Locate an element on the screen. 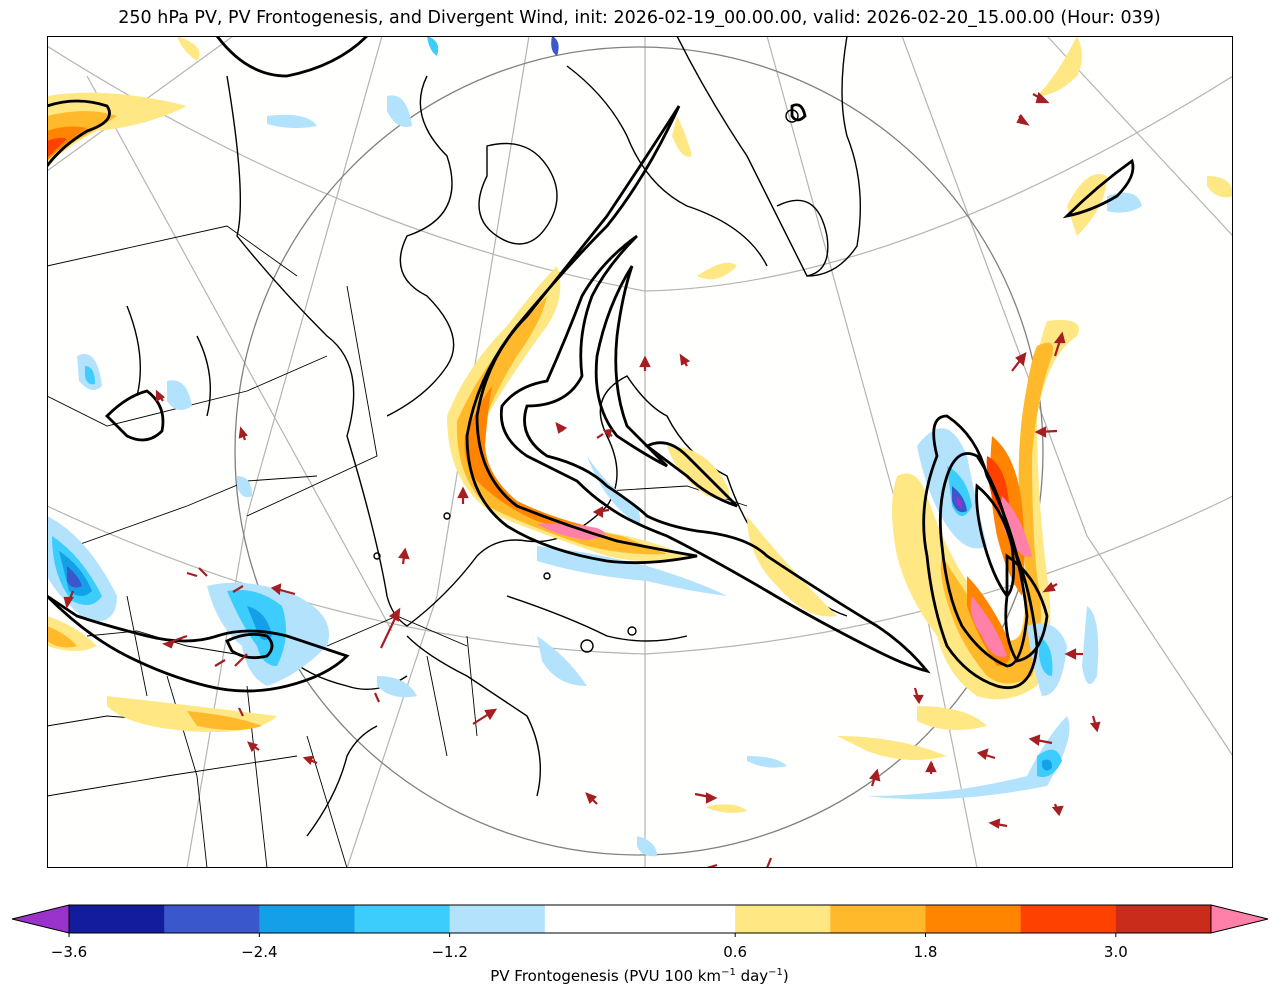 Image resolution: width=1279 pixels, height=1001 pixels. colorbar-tick-label: 0.6 is located at coordinates (735, 952).